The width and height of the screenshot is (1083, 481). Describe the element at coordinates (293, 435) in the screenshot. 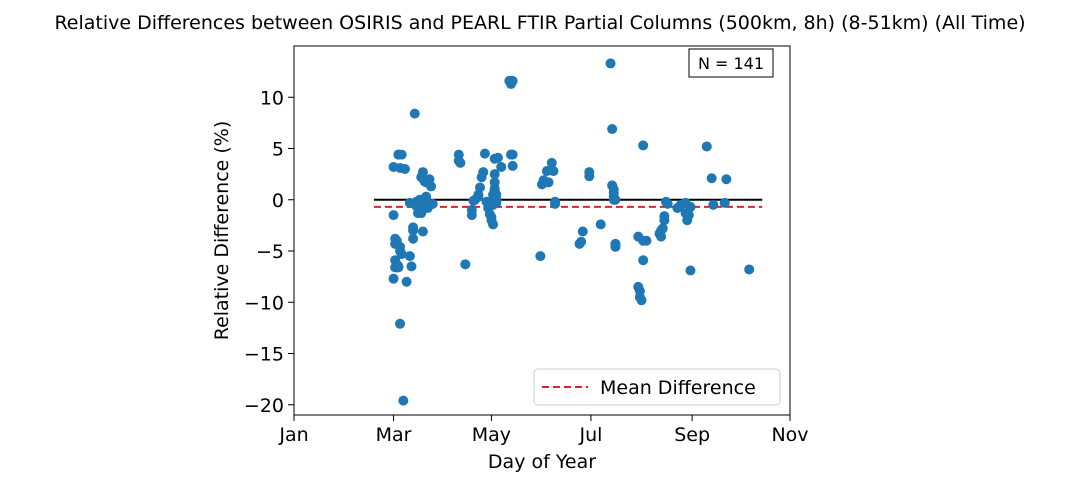

I see `x-tick-label: Jan` at that location.